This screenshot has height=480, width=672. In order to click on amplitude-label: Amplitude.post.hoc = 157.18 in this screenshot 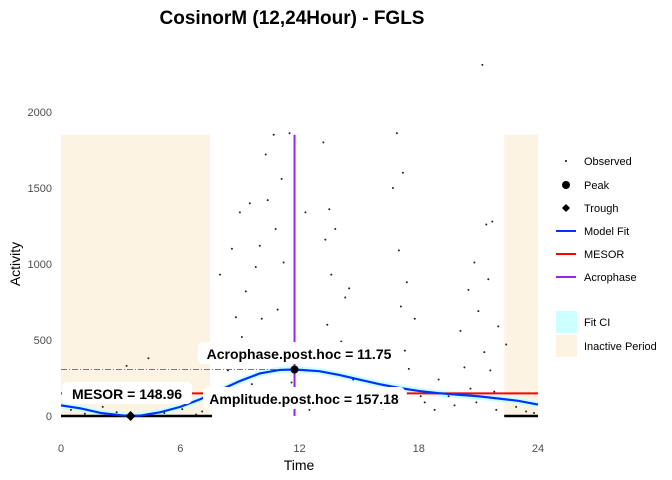, I will do `click(304, 399)`.